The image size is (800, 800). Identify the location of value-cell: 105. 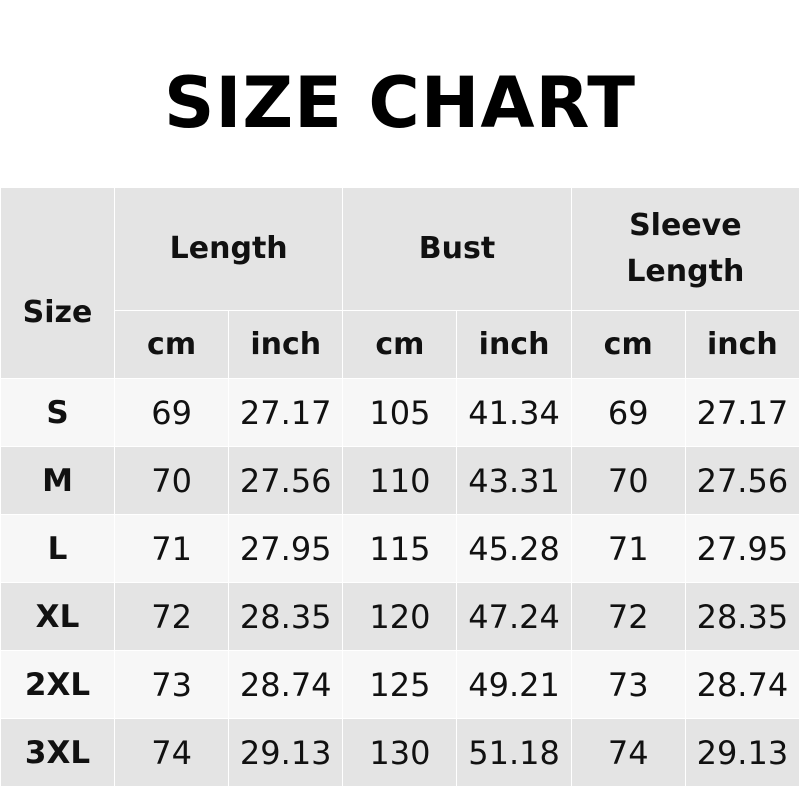
(400, 412).